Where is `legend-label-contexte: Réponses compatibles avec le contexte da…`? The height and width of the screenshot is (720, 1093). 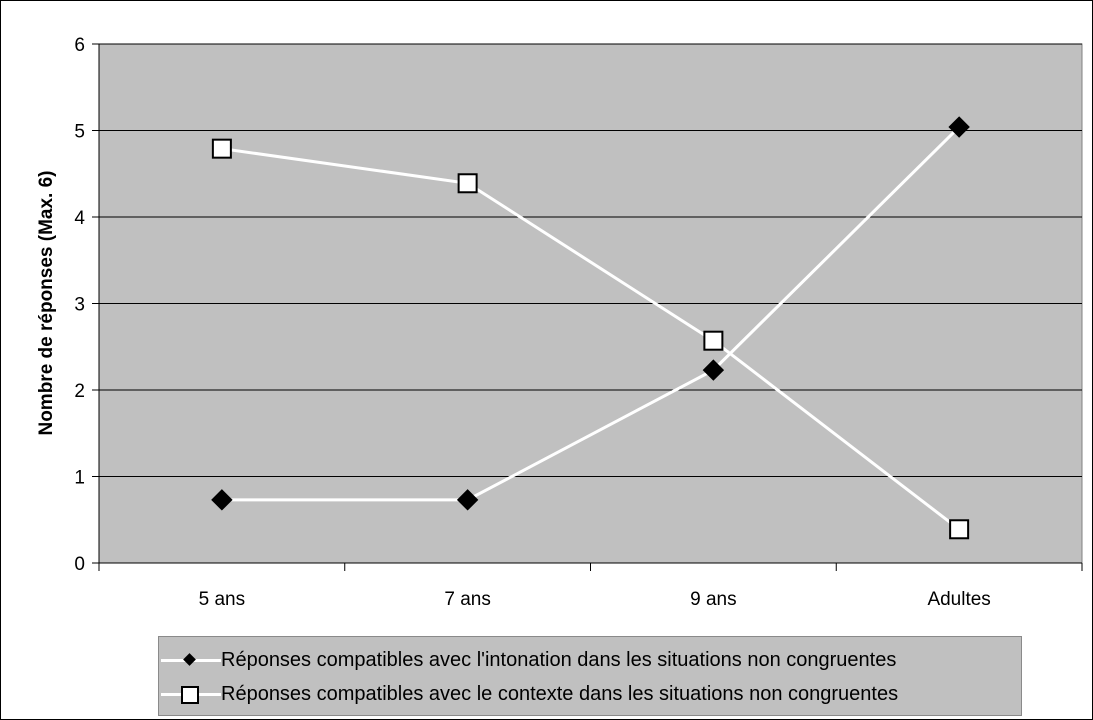
legend-label-contexte: Réponses compatibles avec le contexte da… is located at coordinates (560, 693).